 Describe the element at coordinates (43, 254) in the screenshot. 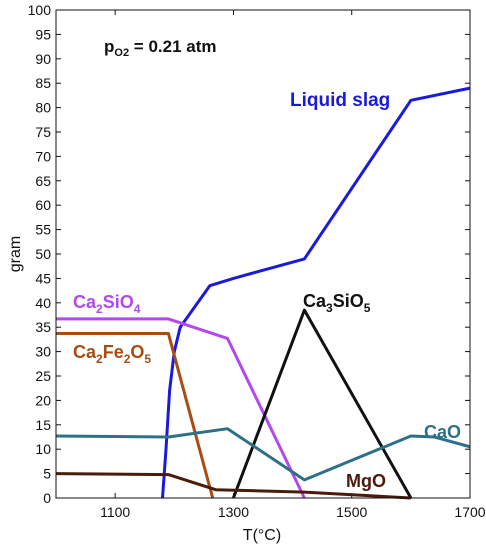

I see `y-tick-label: 50` at that location.